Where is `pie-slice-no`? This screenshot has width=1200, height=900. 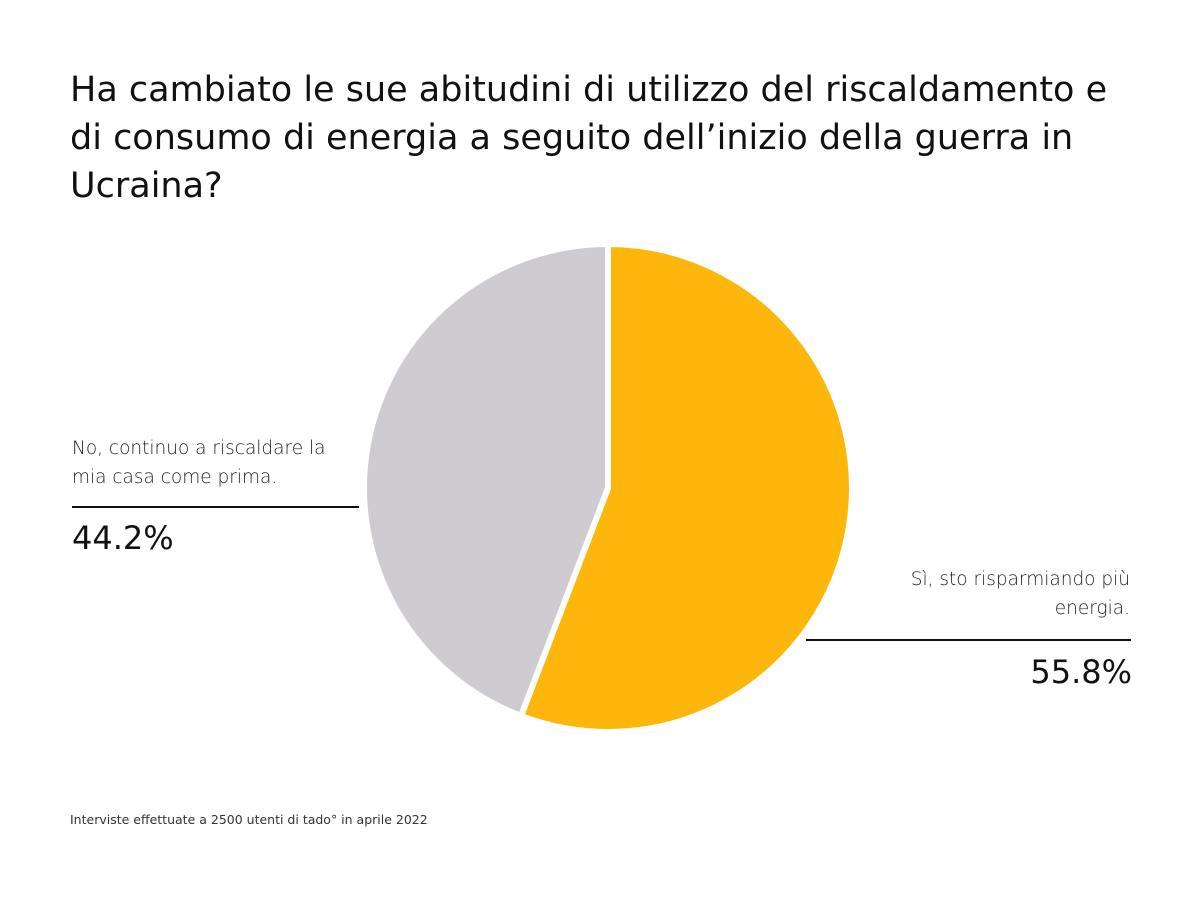
pie-slice-no is located at coordinates (486, 480).